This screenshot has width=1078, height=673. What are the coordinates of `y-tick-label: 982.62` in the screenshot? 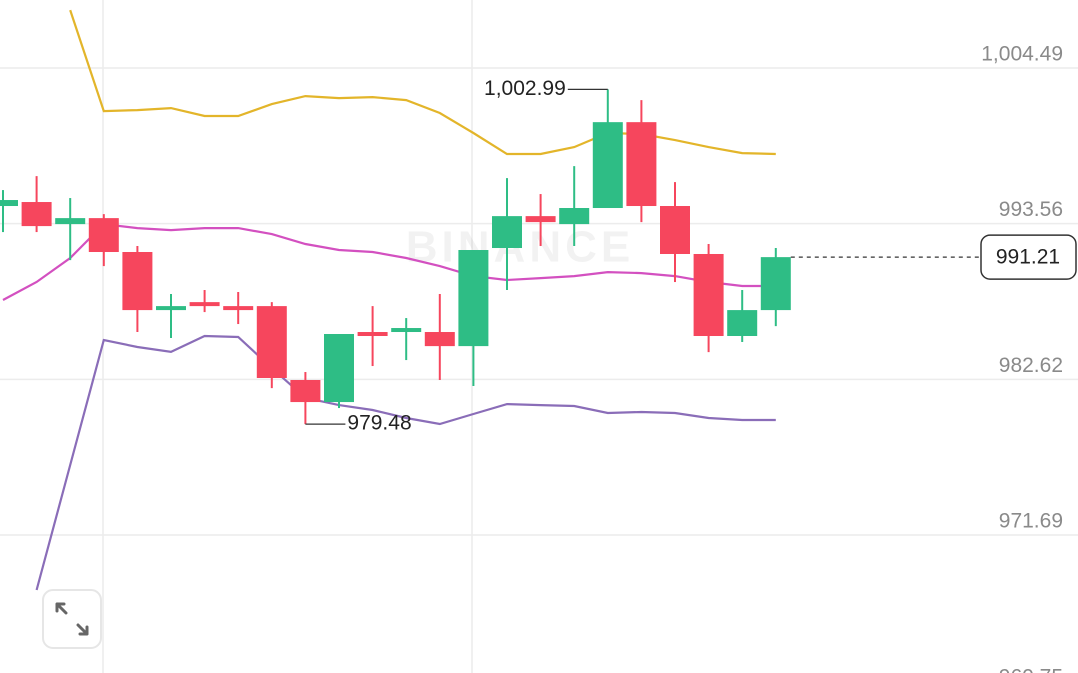 It's located at (1031, 365).